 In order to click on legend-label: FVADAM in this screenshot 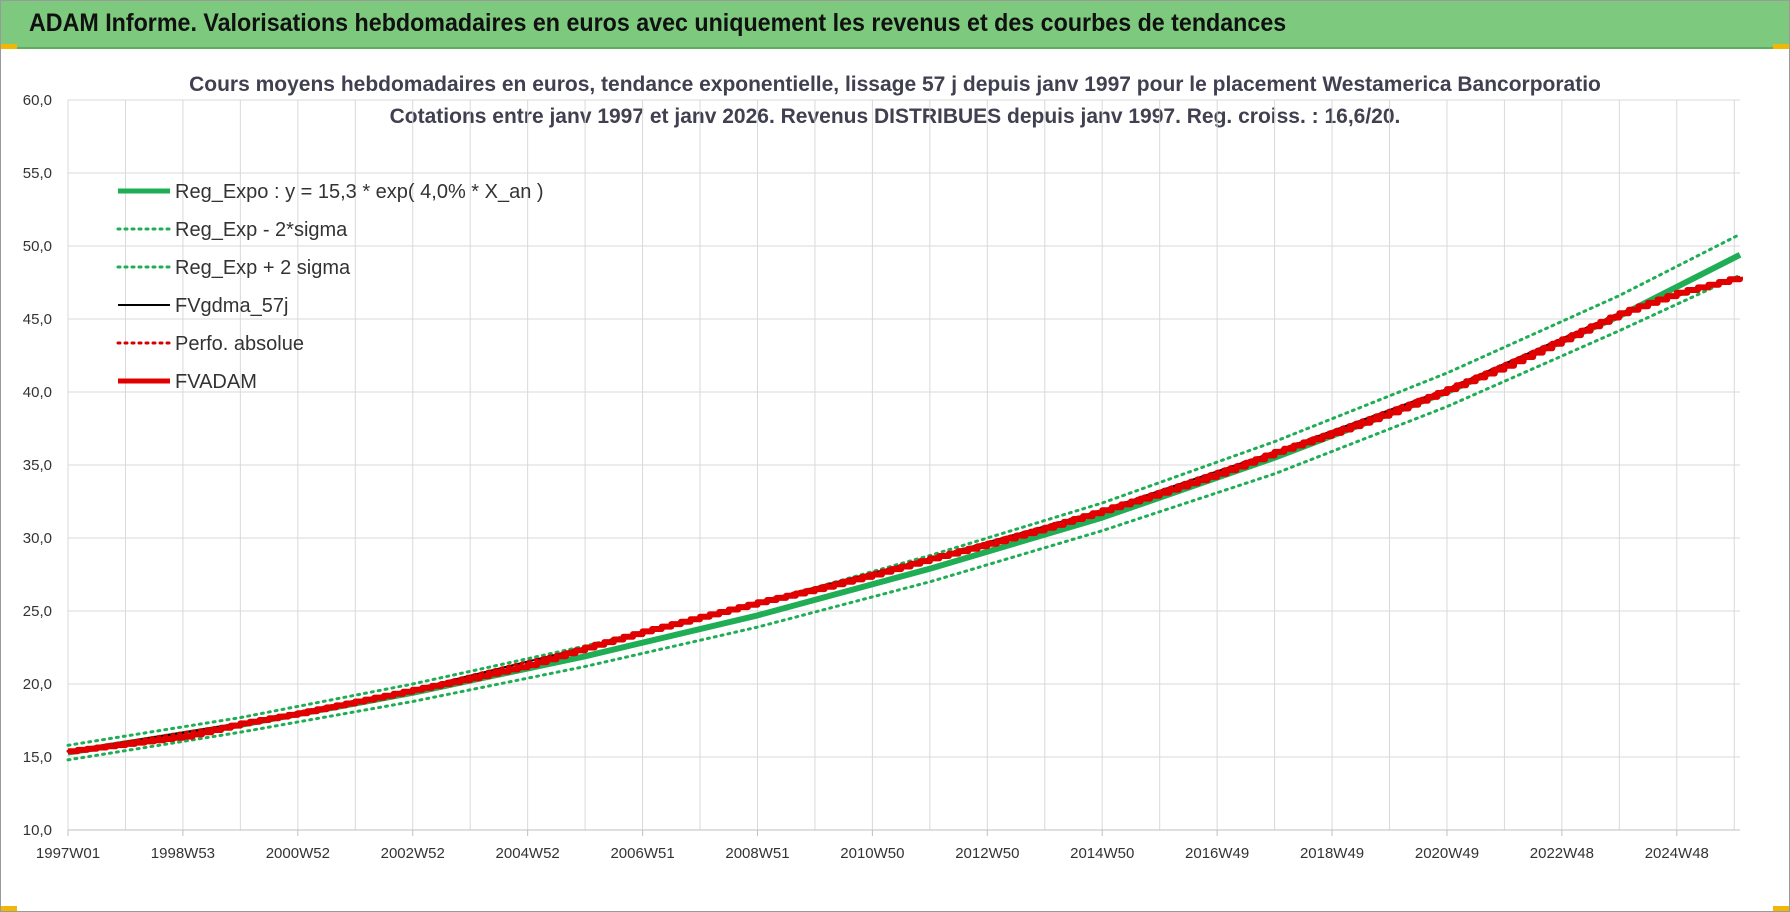, I will do `click(216, 382)`.